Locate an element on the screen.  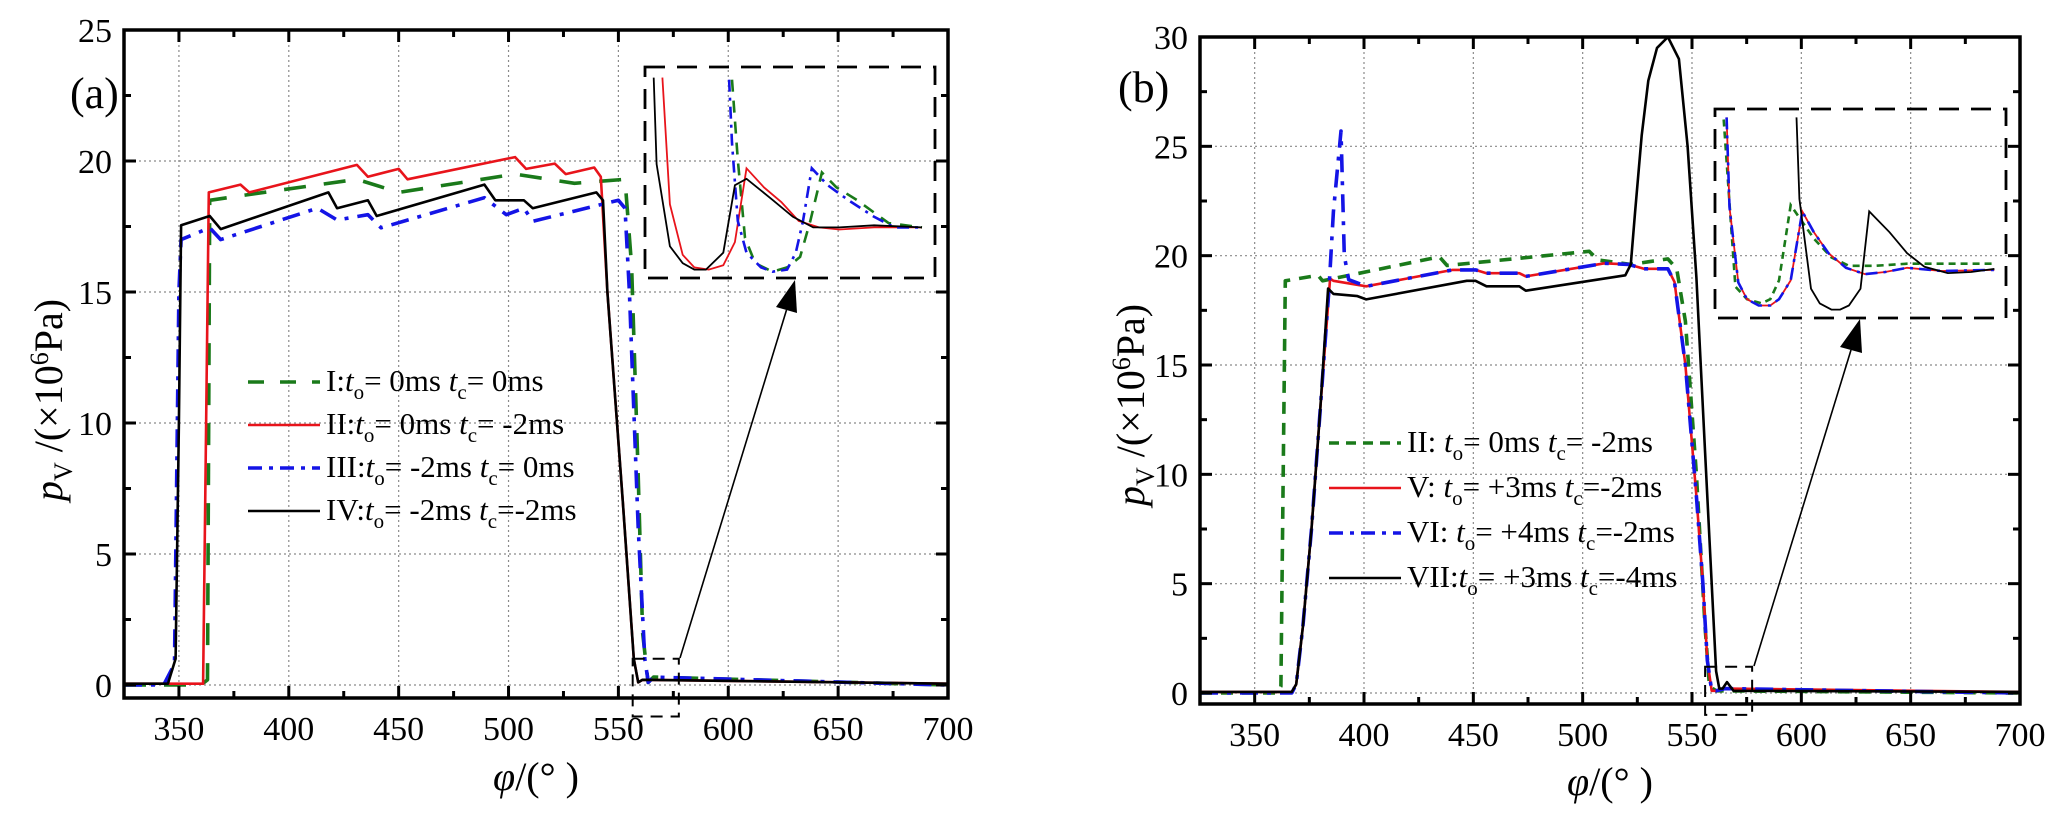
legend-label: IV:to= -2ms tc=-2ms is located at coordinates (451, 512).